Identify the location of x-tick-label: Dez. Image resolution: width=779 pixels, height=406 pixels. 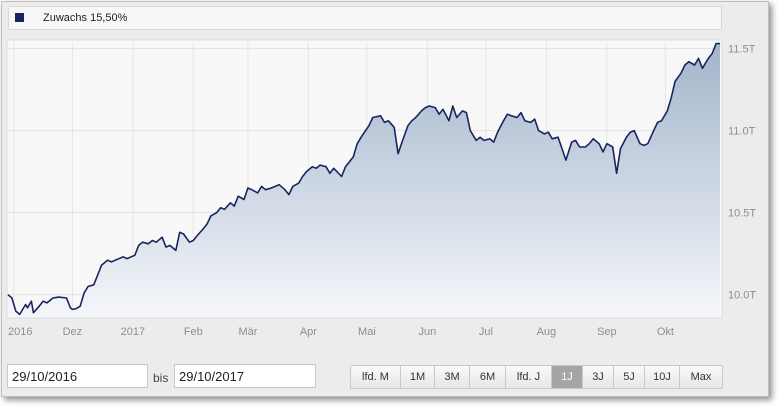
(73, 332).